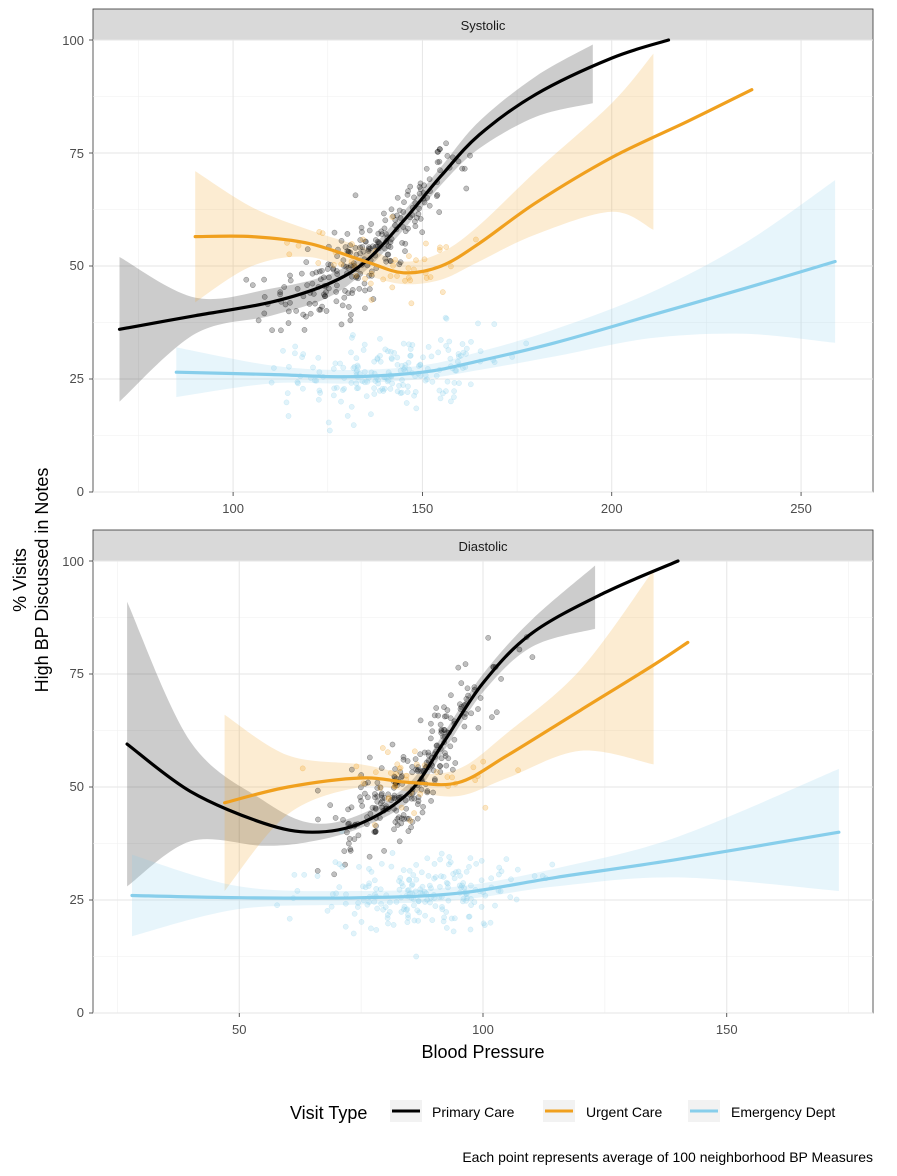 The width and height of the screenshot is (897, 1176). What do you see at coordinates (612, 508) in the screenshot?
I see `x-tick-label: 200` at bounding box center [612, 508].